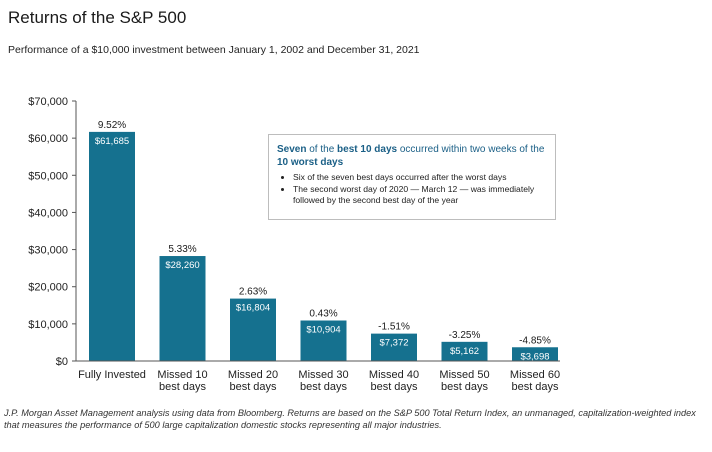  I want to click on return-label: -4.85%, so click(535, 340).